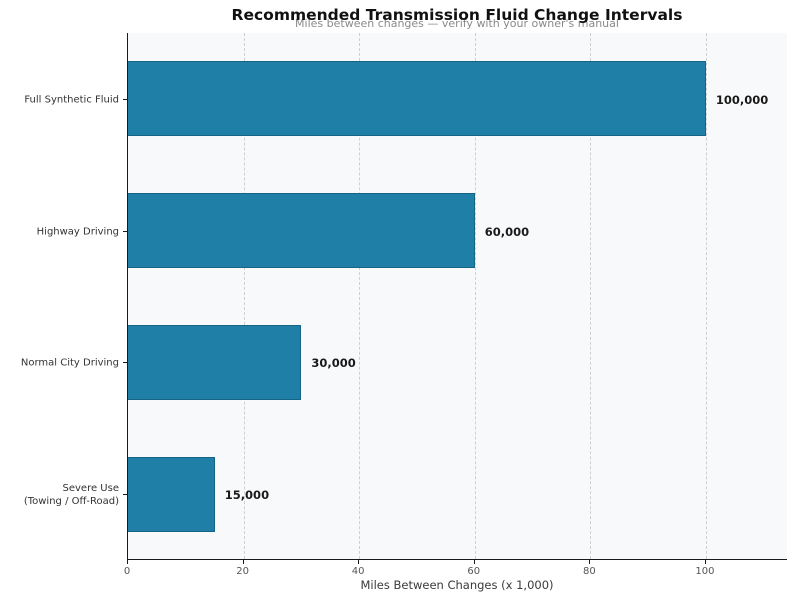  Describe the element at coordinates (742, 99) in the screenshot. I see `bar-value-label: 100,000` at that location.